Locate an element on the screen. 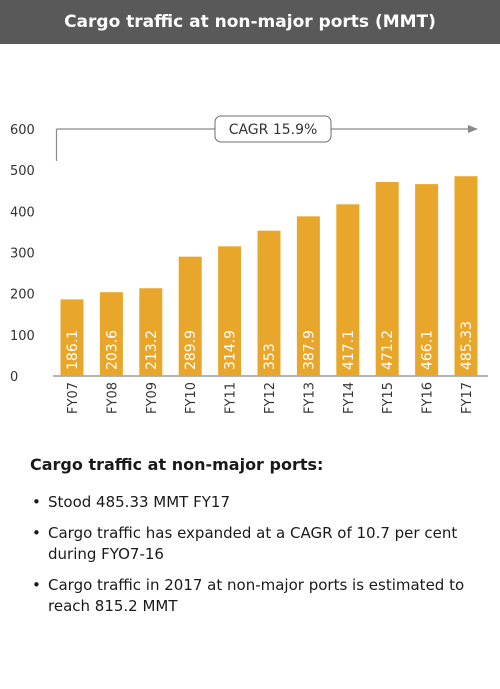 The height and width of the screenshot is (689, 500). bar-value-label: 203.6 is located at coordinates (112, 350).